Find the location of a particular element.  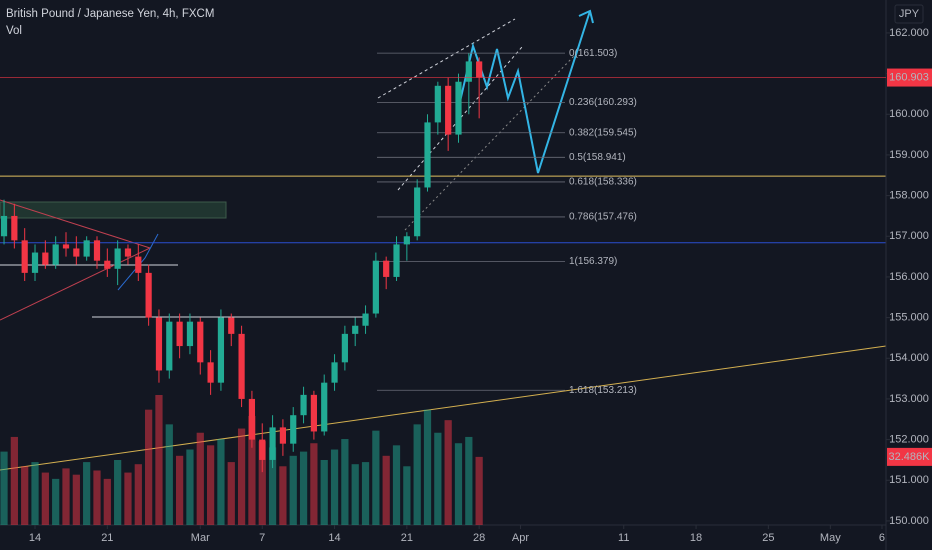

volume-label-box is located at coordinates (909, 456).